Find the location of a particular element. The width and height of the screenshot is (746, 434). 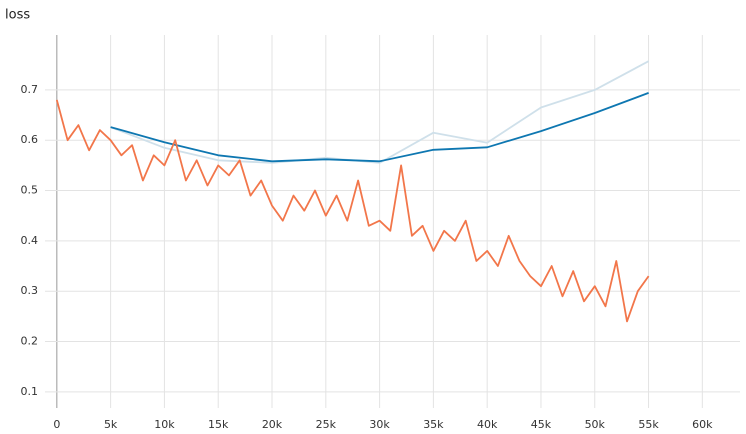

x-tick-label: 45k is located at coordinates (541, 424).